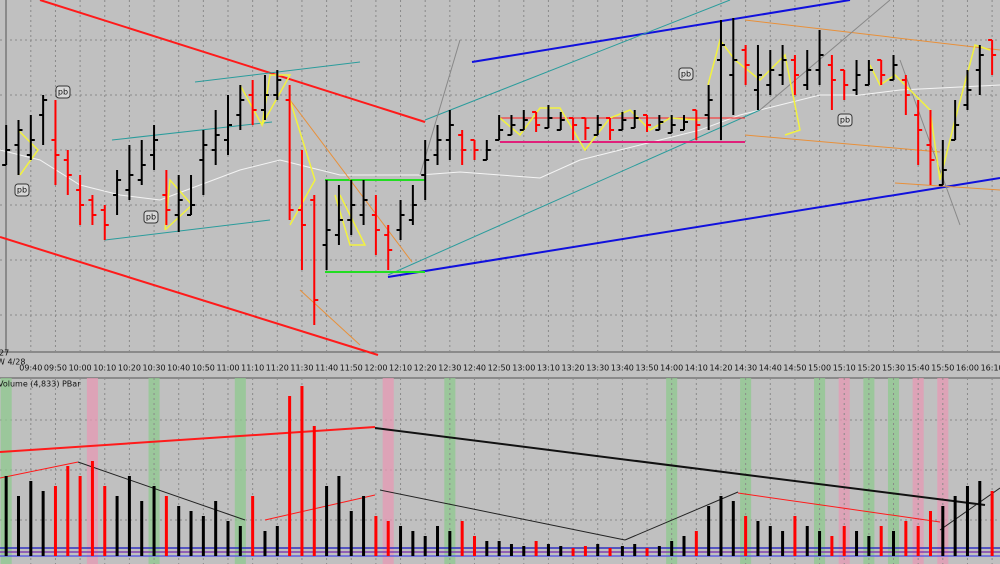  Describe the element at coordinates (967, 368) in the screenshot. I see `x-tick-label: 16:00` at that location.